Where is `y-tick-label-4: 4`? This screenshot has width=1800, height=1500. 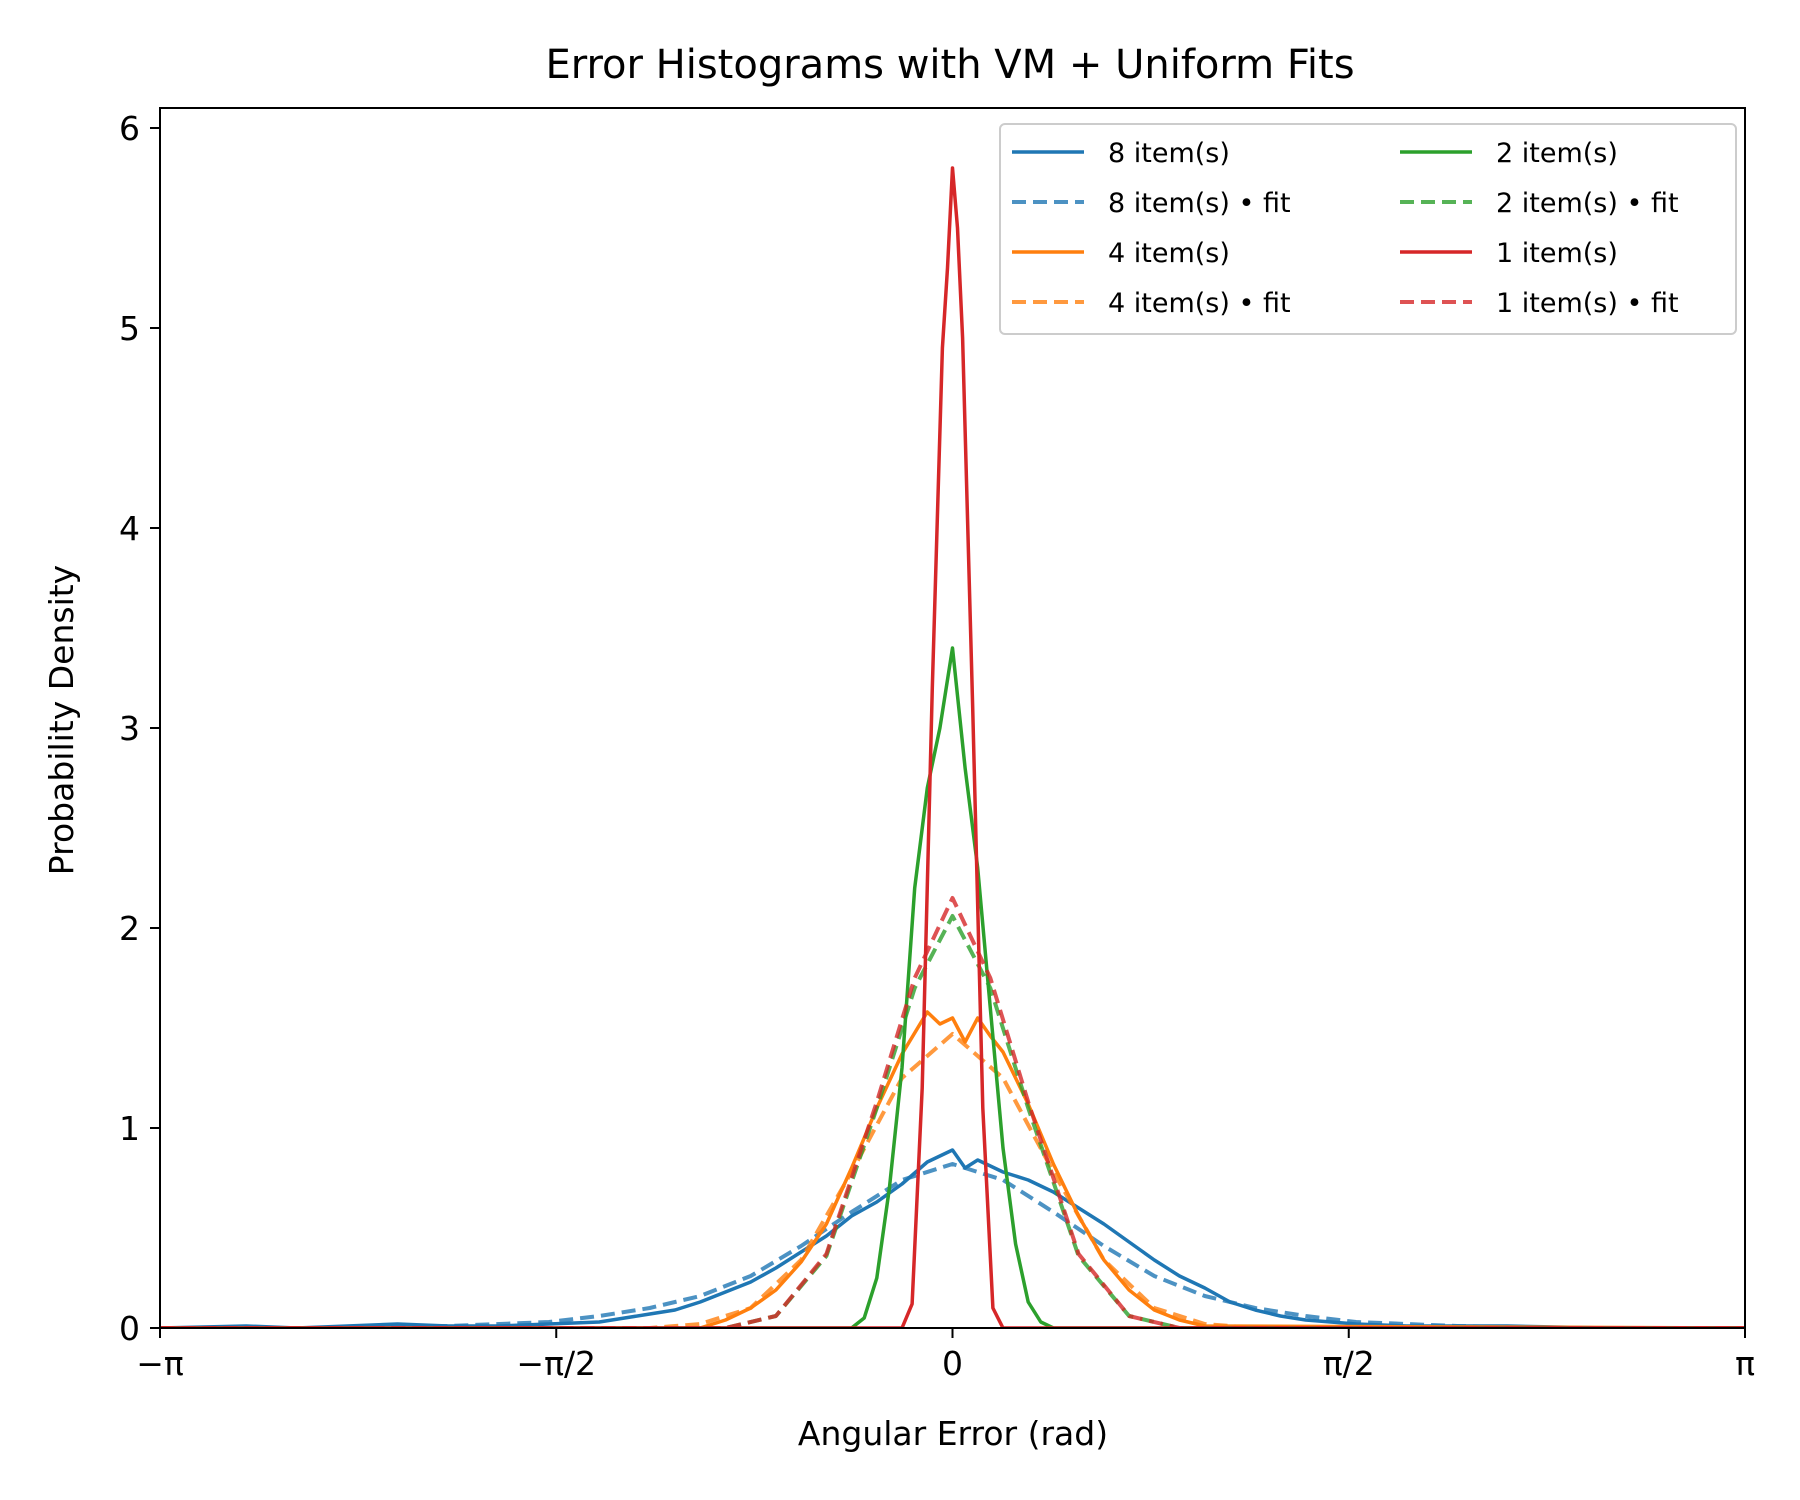 y-tick-label-4: 4 is located at coordinates (129, 528).